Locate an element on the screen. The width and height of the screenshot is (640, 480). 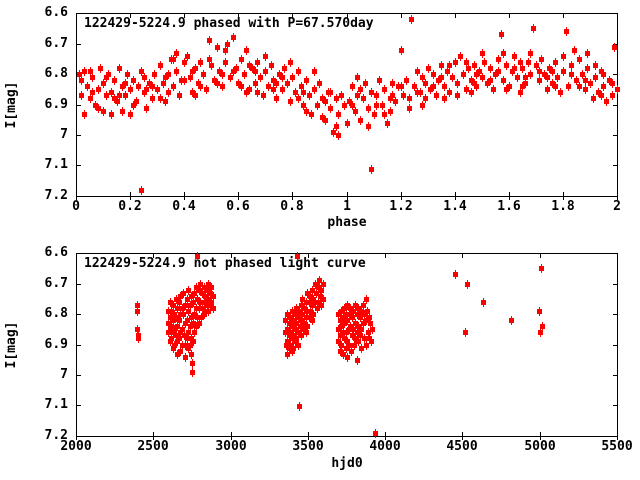
y-tick-label: 6.6 is located at coordinates (56, 12).